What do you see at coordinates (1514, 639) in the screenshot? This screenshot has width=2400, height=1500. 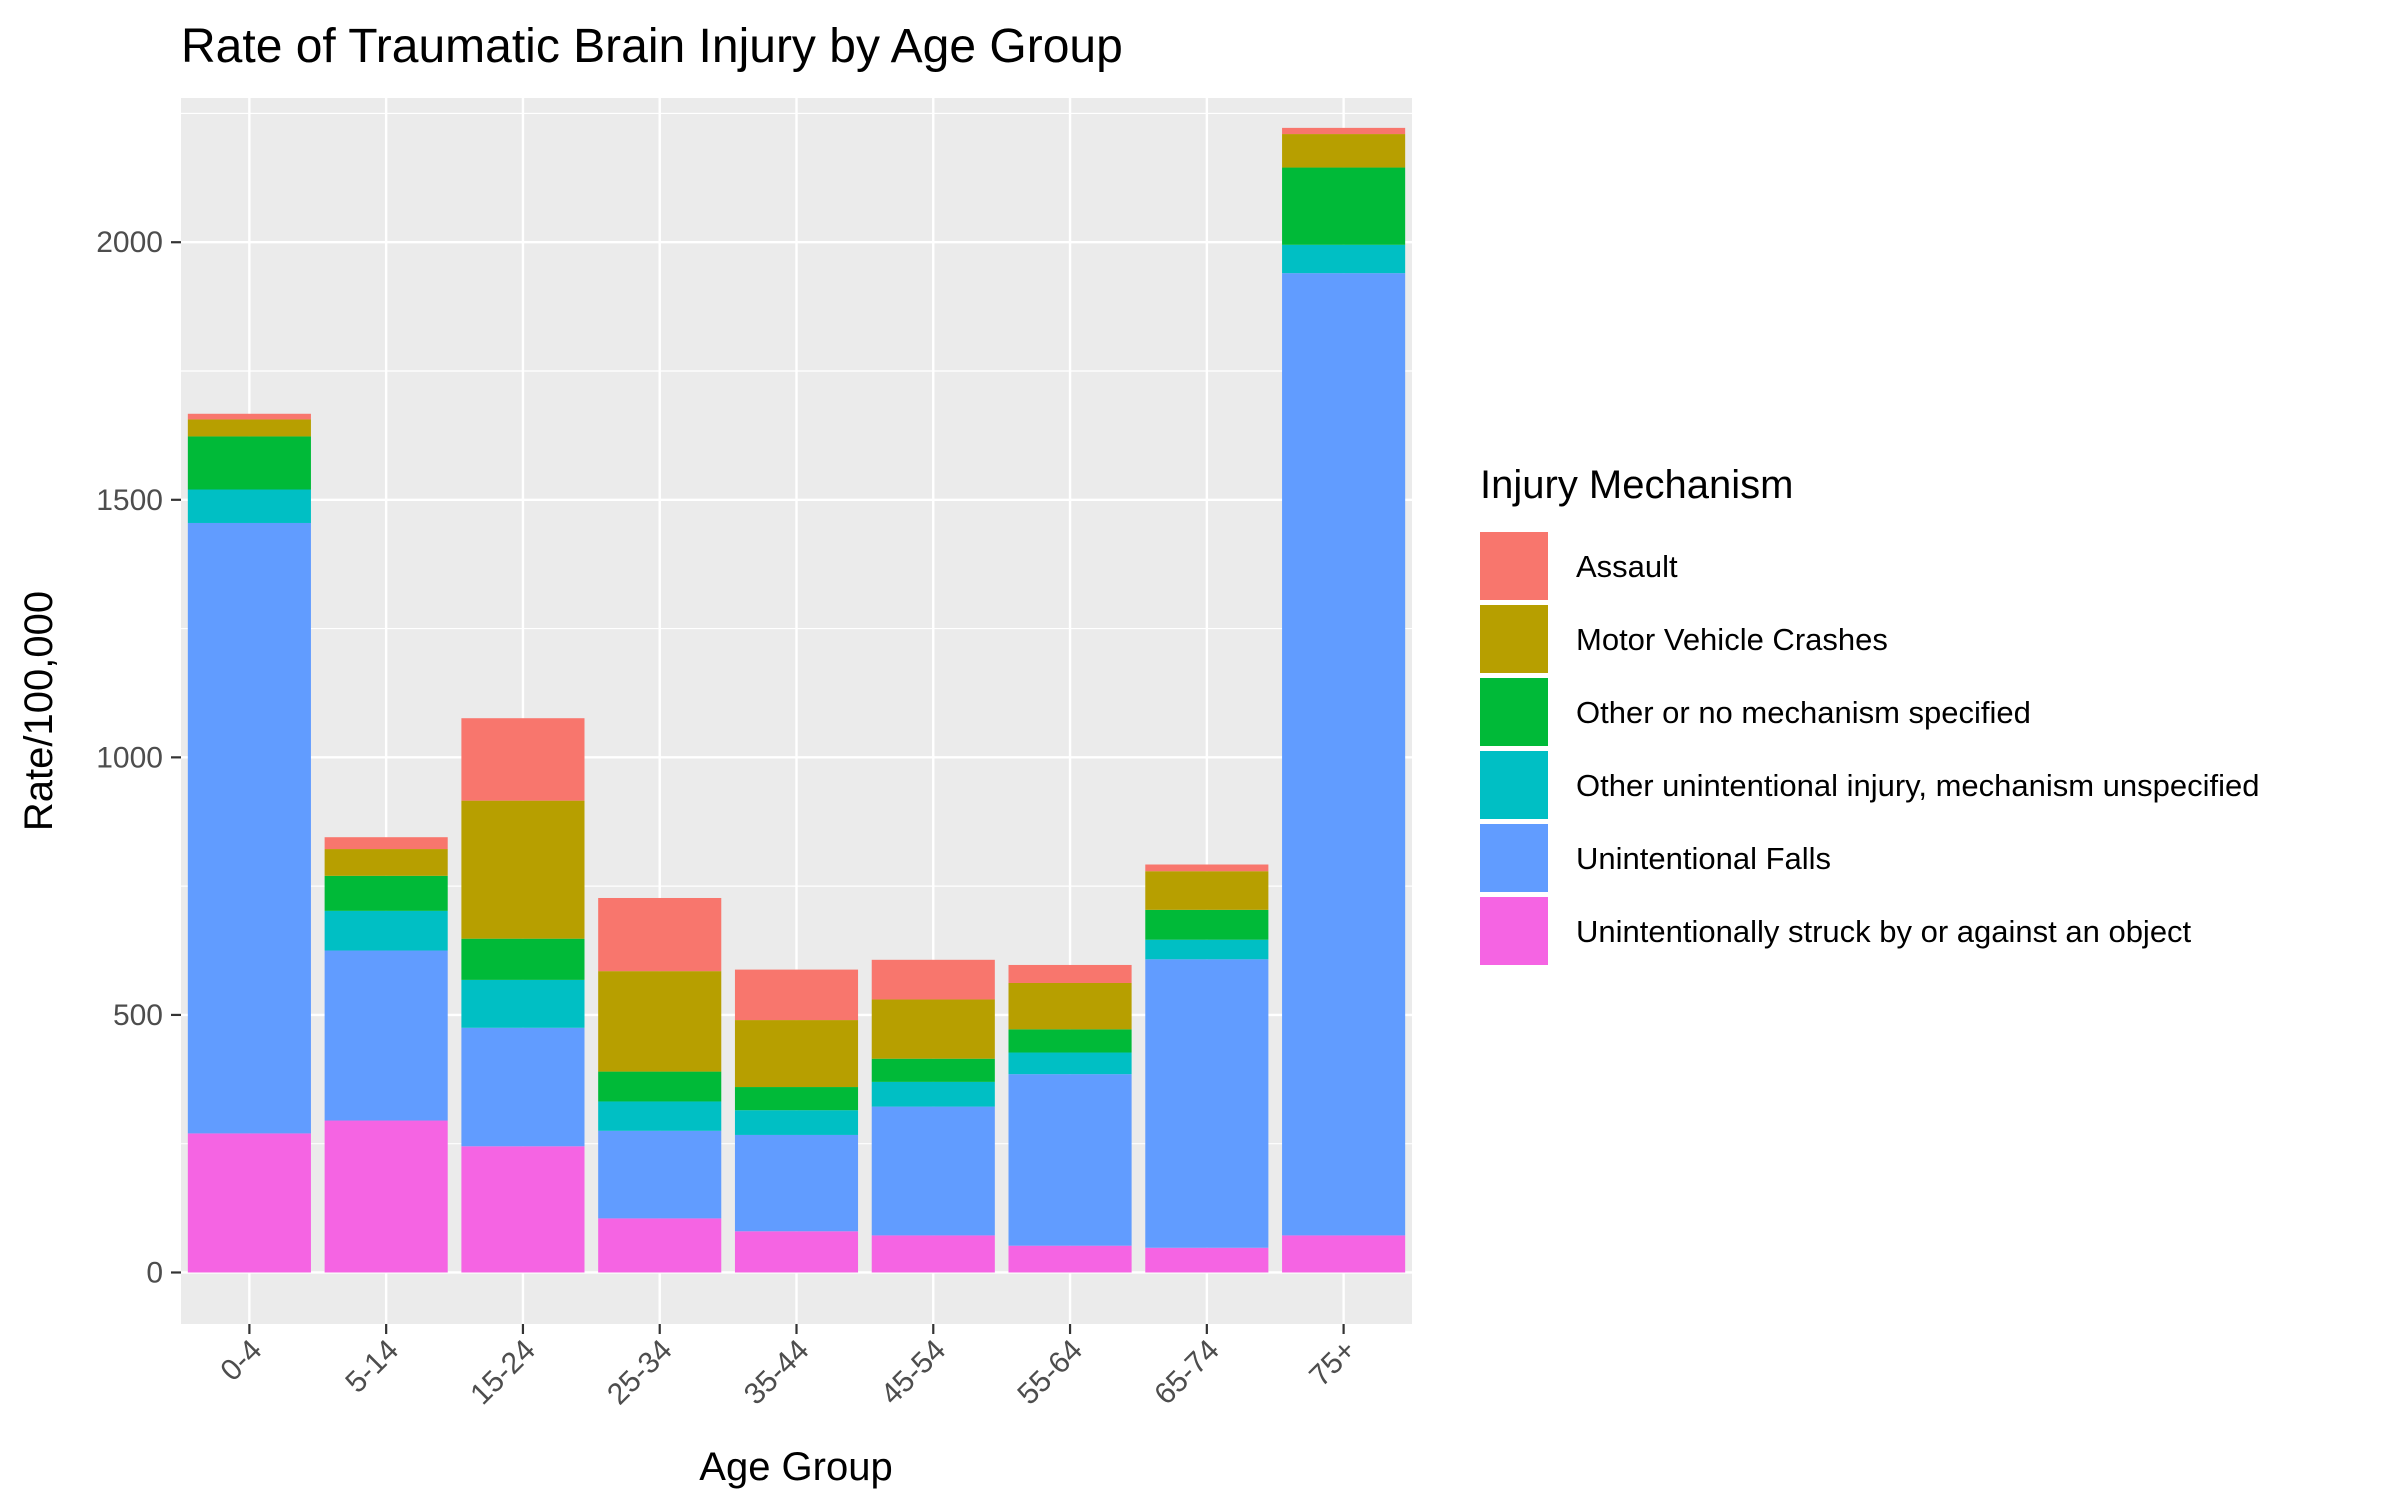 I see `legend-key-motor-vehicle-crashes` at bounding box center [1514, 639].